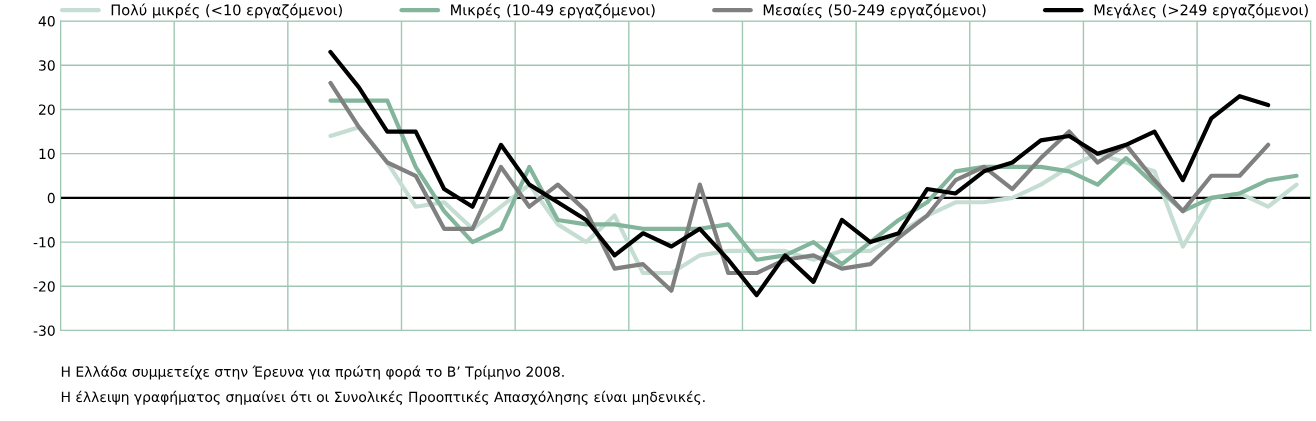 The height and width of the screenshot is (421, 1316). What do you see at coordinates (44, 286) in the screenshot?
I see `y-tick-label: -20` at bounding box center [44, 286].